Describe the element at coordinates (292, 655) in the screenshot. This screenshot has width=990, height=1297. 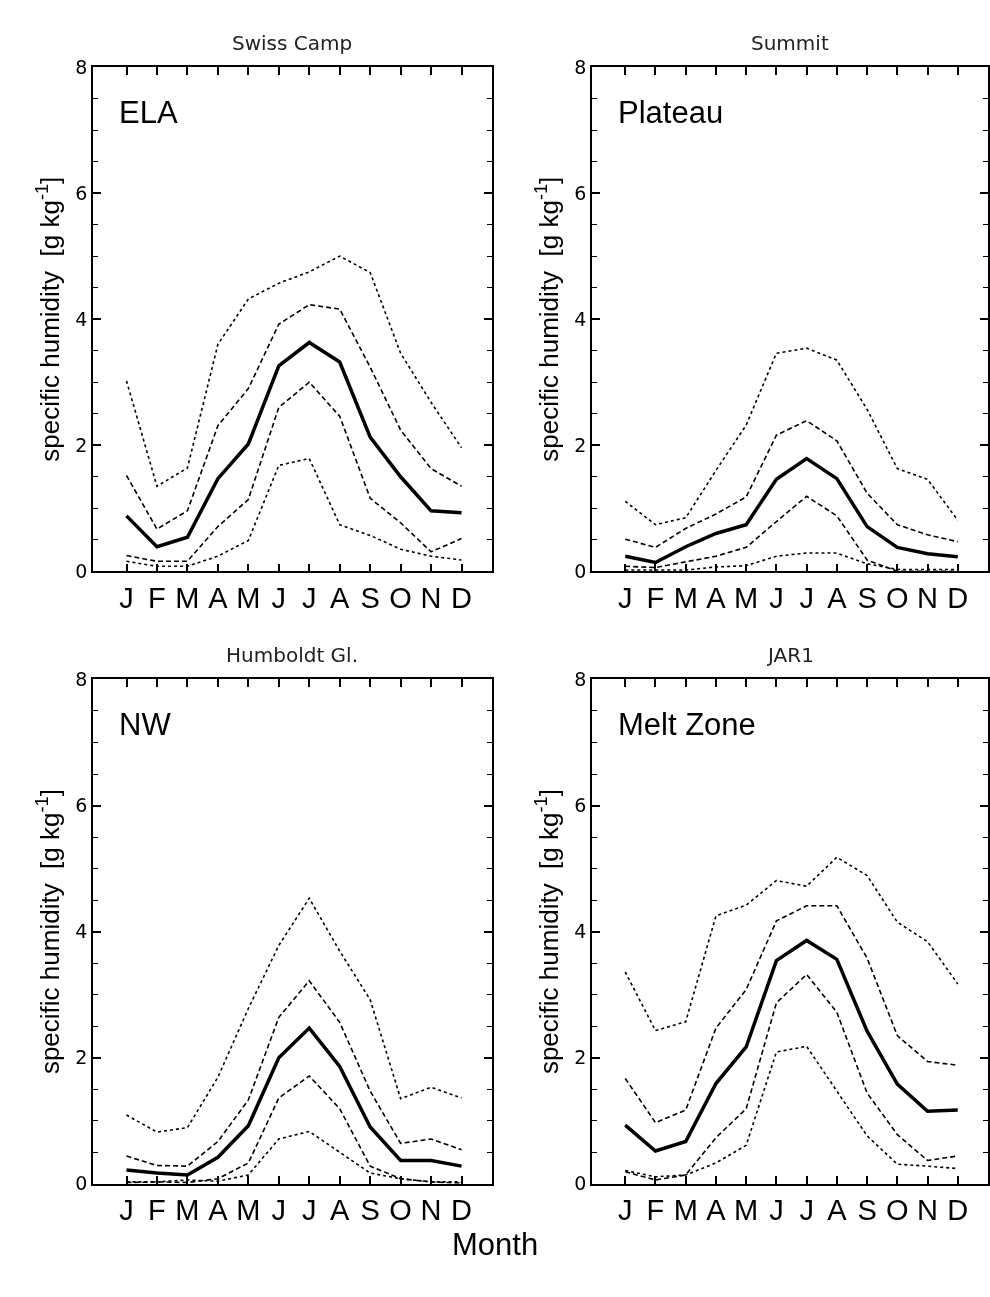
I see `chart-title: Humboldt Gl.` at that location.